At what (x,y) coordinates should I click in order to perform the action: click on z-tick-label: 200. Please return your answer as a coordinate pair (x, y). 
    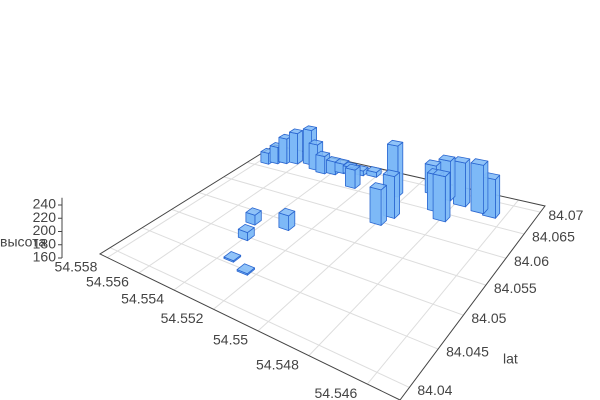
    Looking at the image, I should click on (45, 230).